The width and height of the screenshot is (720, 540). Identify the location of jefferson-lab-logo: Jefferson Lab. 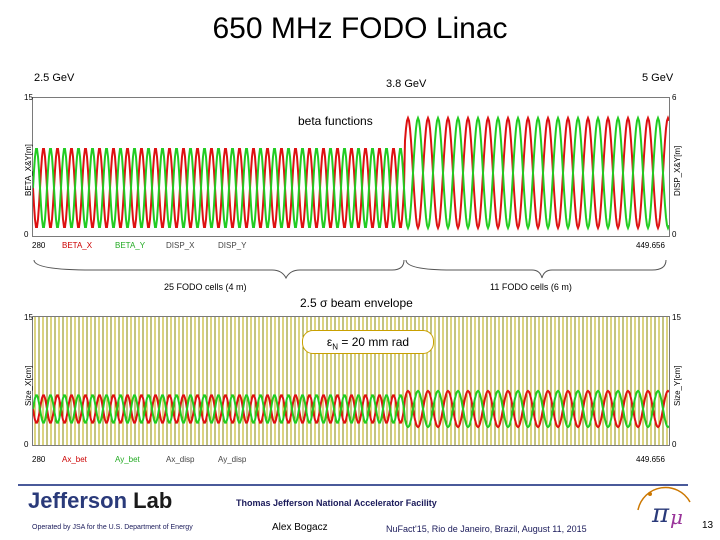
(100, 501).